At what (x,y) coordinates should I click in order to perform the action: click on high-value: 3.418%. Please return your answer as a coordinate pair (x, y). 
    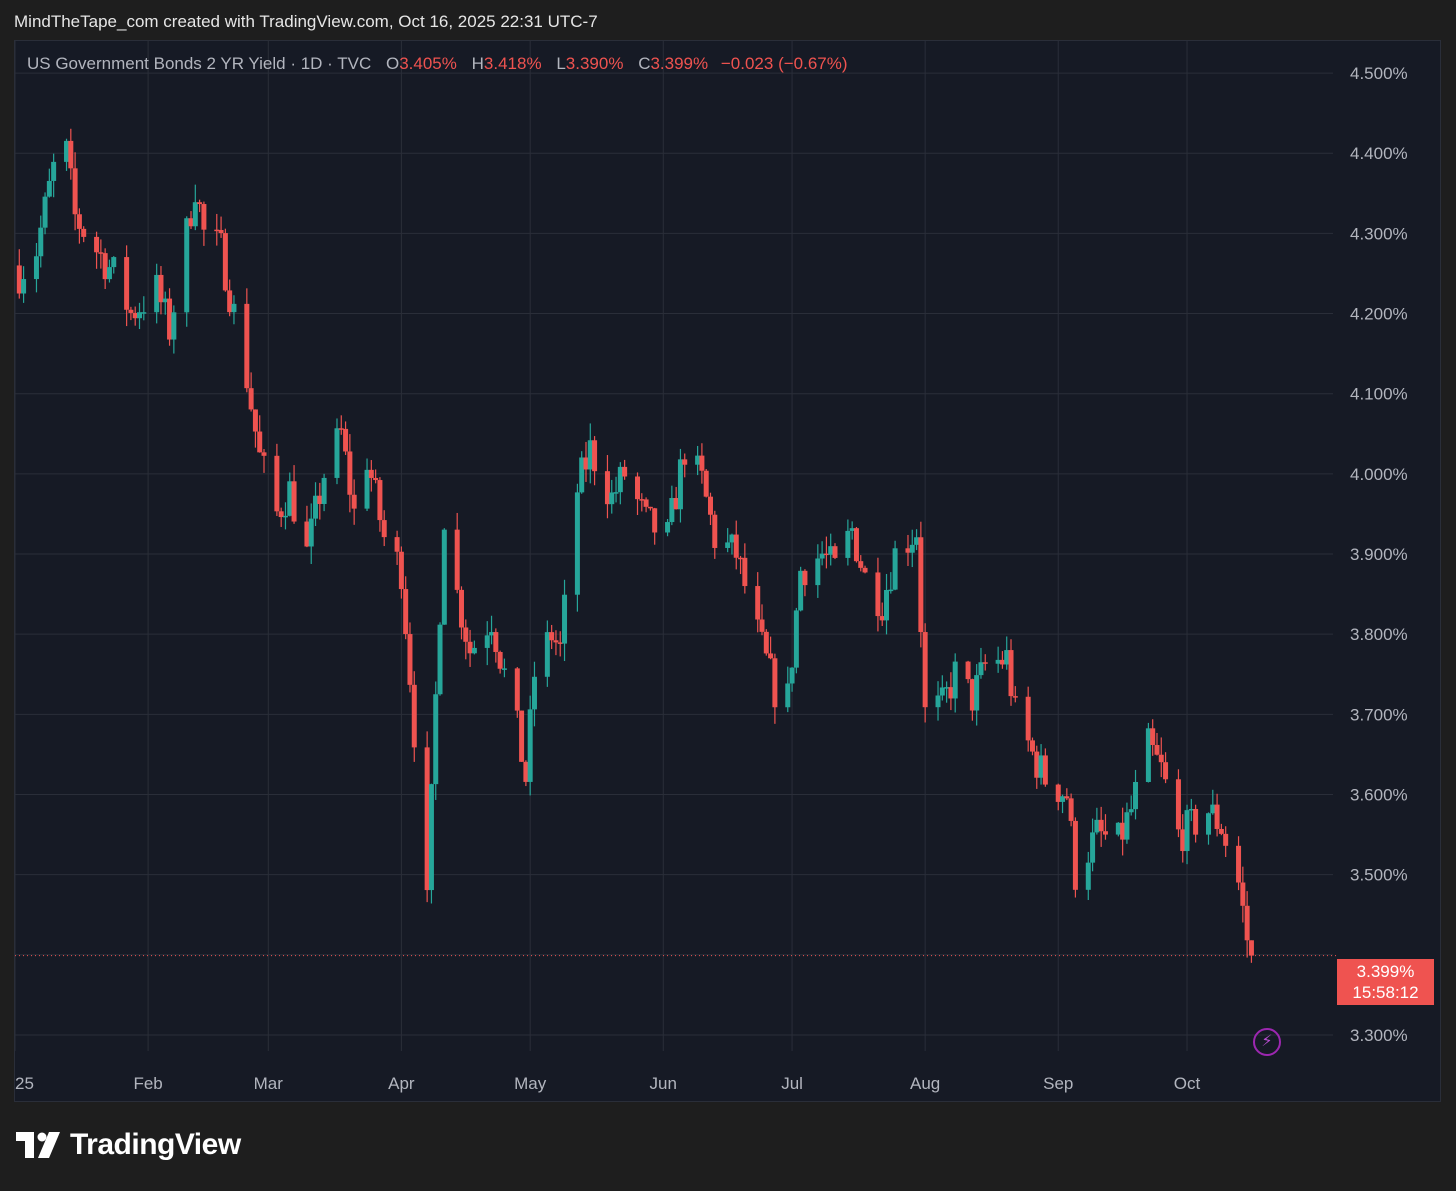
    Looking at the image, I should click on (512, 63).